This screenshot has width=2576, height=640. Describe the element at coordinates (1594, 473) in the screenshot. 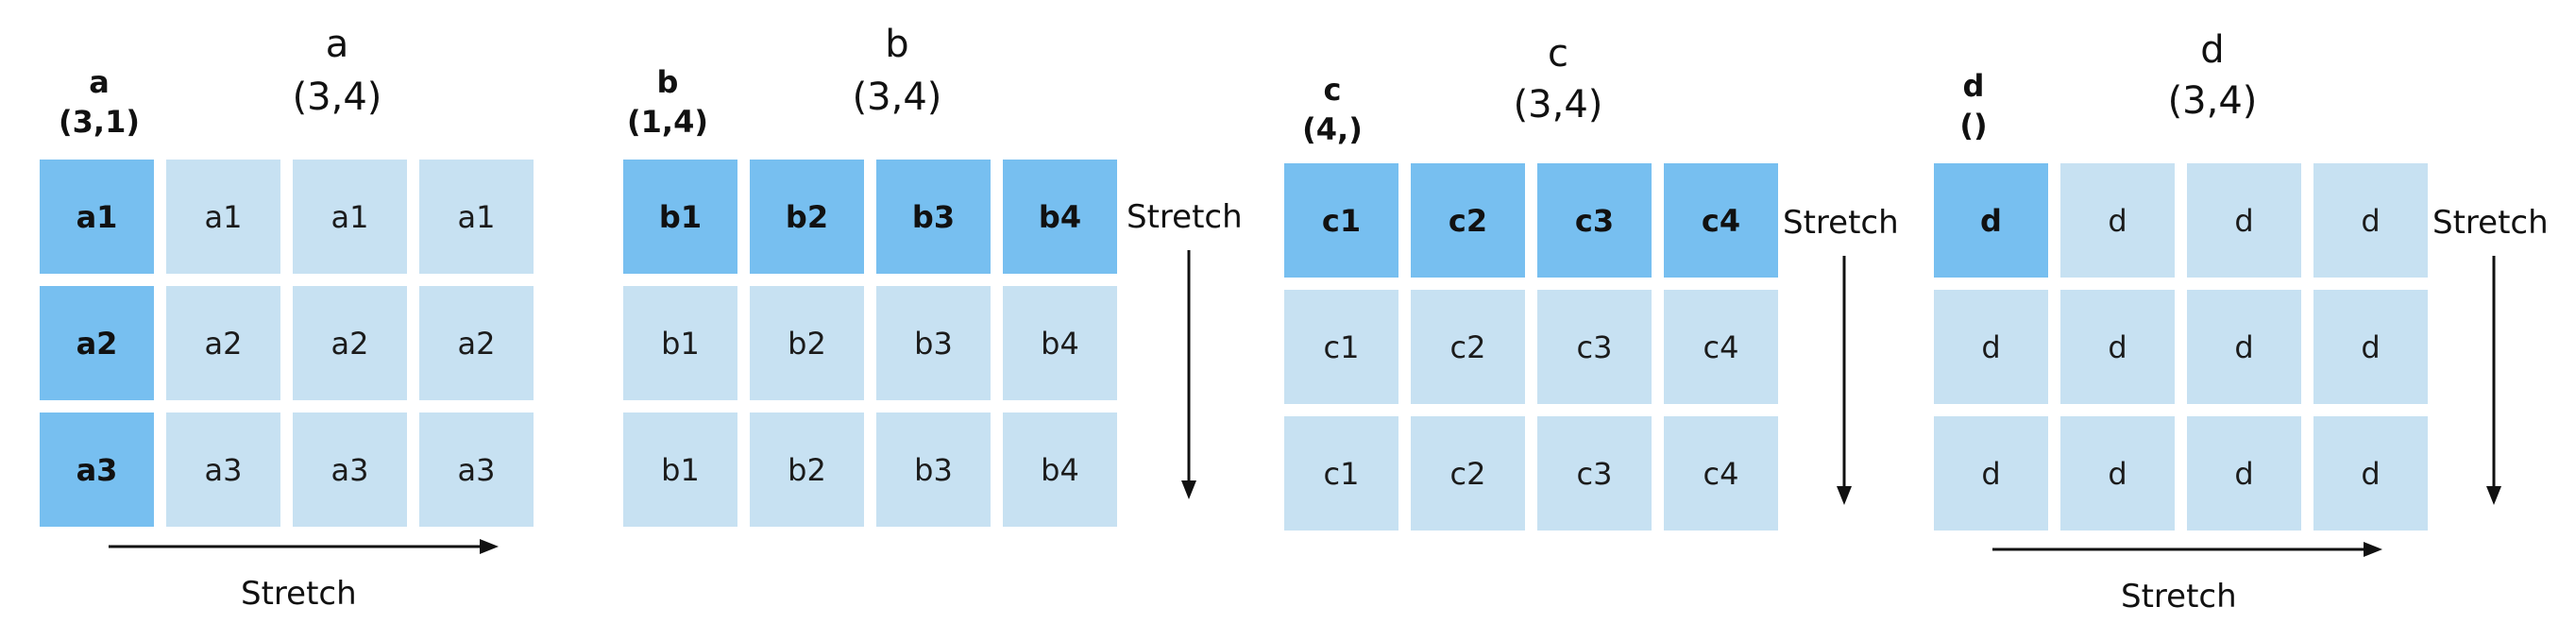

I see `grid-cell-c-r3-c3-broadcast: c3` at that location.